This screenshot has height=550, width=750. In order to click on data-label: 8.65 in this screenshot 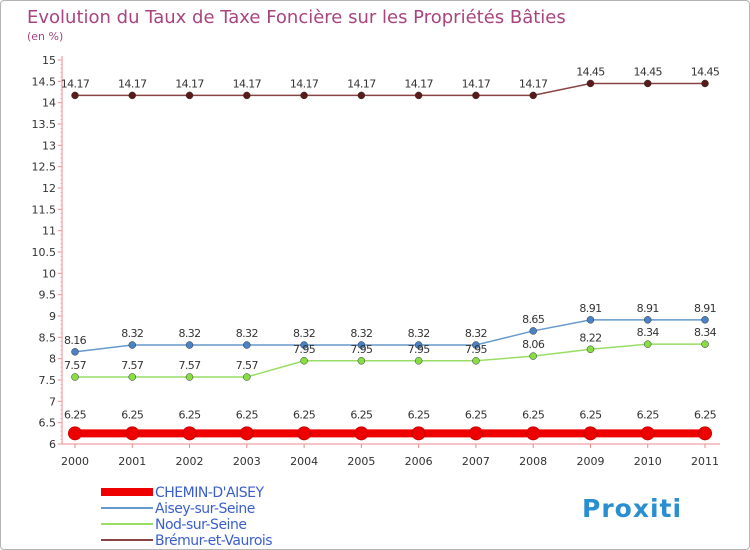, I will do `click(533, 319)`.